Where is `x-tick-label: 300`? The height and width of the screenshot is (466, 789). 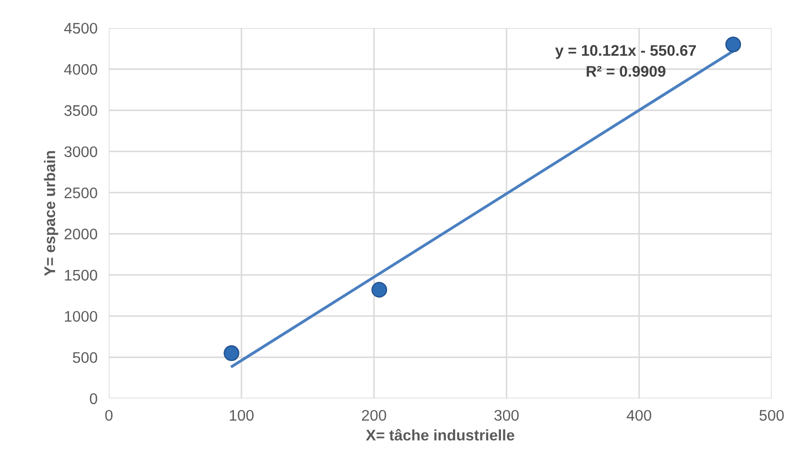
x-tick-label: 300 is located at coordinates (506, 415).